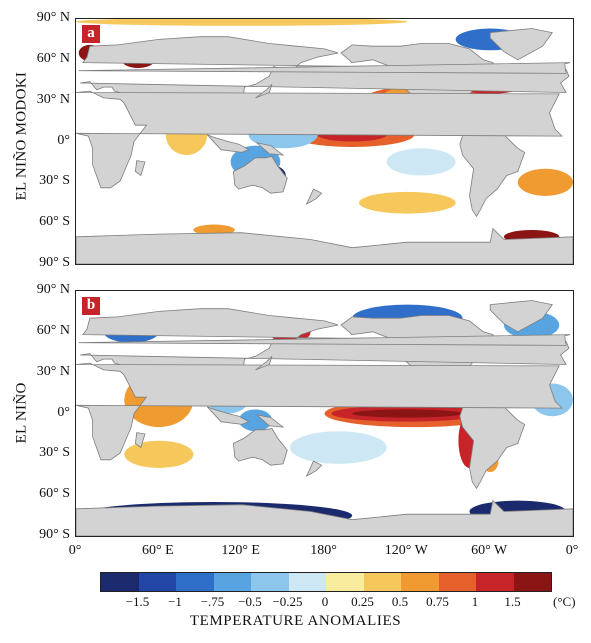 The height and width of the screenshot is (643, 591). I want to click on colorbar-unit: (°C), so click(564, 601).